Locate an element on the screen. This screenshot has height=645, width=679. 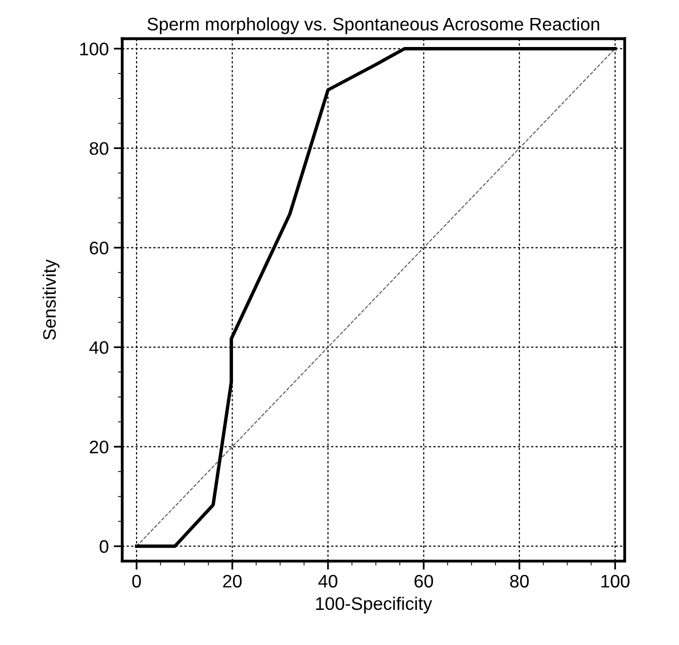
y-tick-label: 100 is located at coordinates (94, 49).